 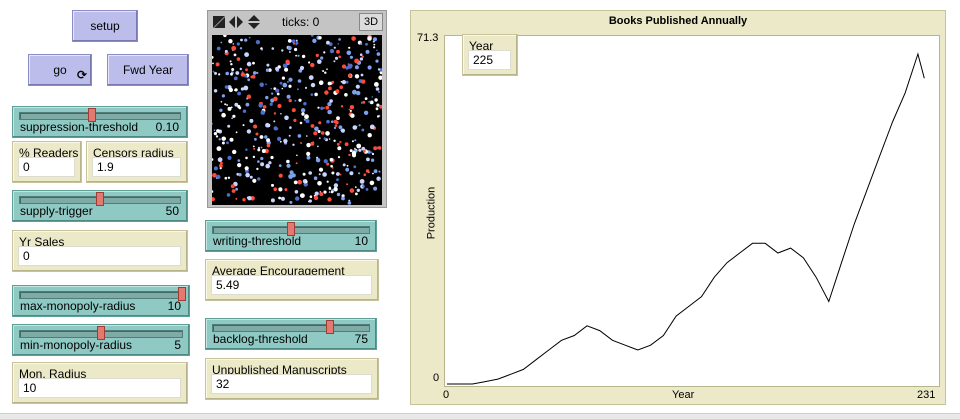 What do you see at coordinates (297, 120) in the screenshot?
I see `world-canvas` at bounding box center [297, 120].